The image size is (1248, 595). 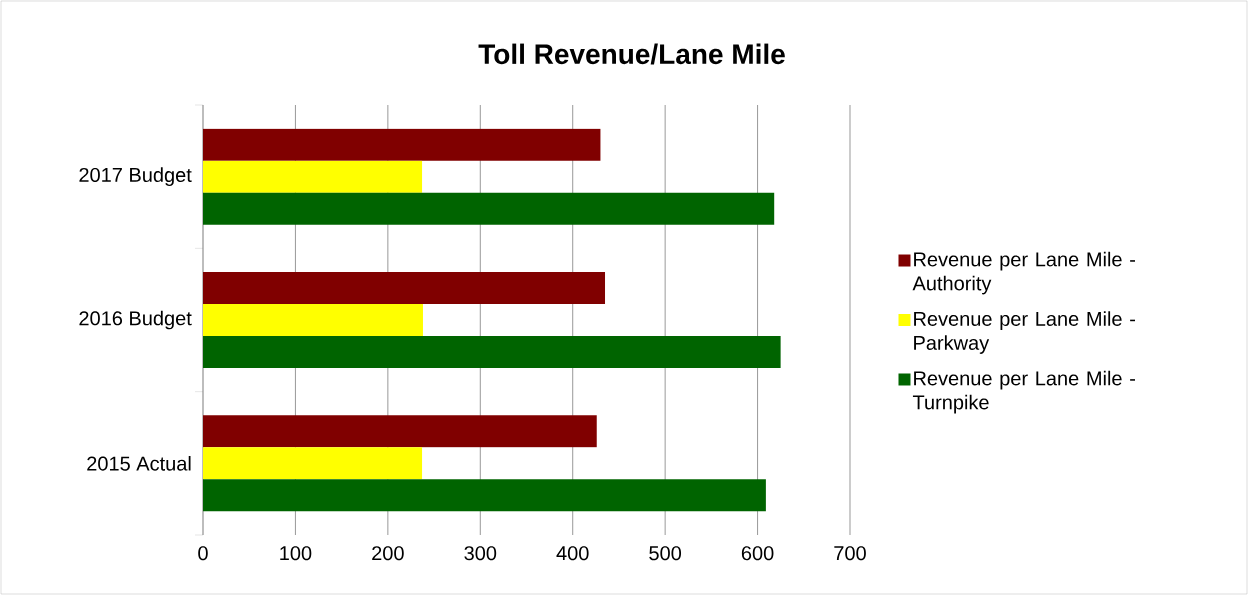 What do you see at coordinates (1023, 392) in the screenshot?
I see `legend-label: Revenue per Lane Mile - Turnpike` at bounding box center [1023, 392].